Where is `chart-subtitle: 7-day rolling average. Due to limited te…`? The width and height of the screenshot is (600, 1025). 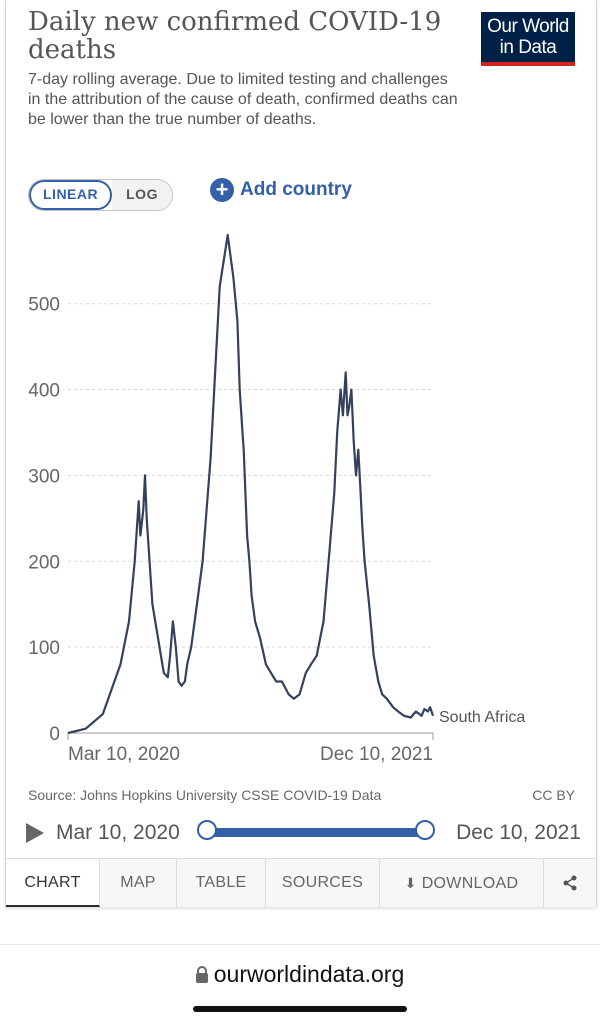 chart-subtitle: 7-day rolling average. Due to limited te… is located at coordinates (243, 99).